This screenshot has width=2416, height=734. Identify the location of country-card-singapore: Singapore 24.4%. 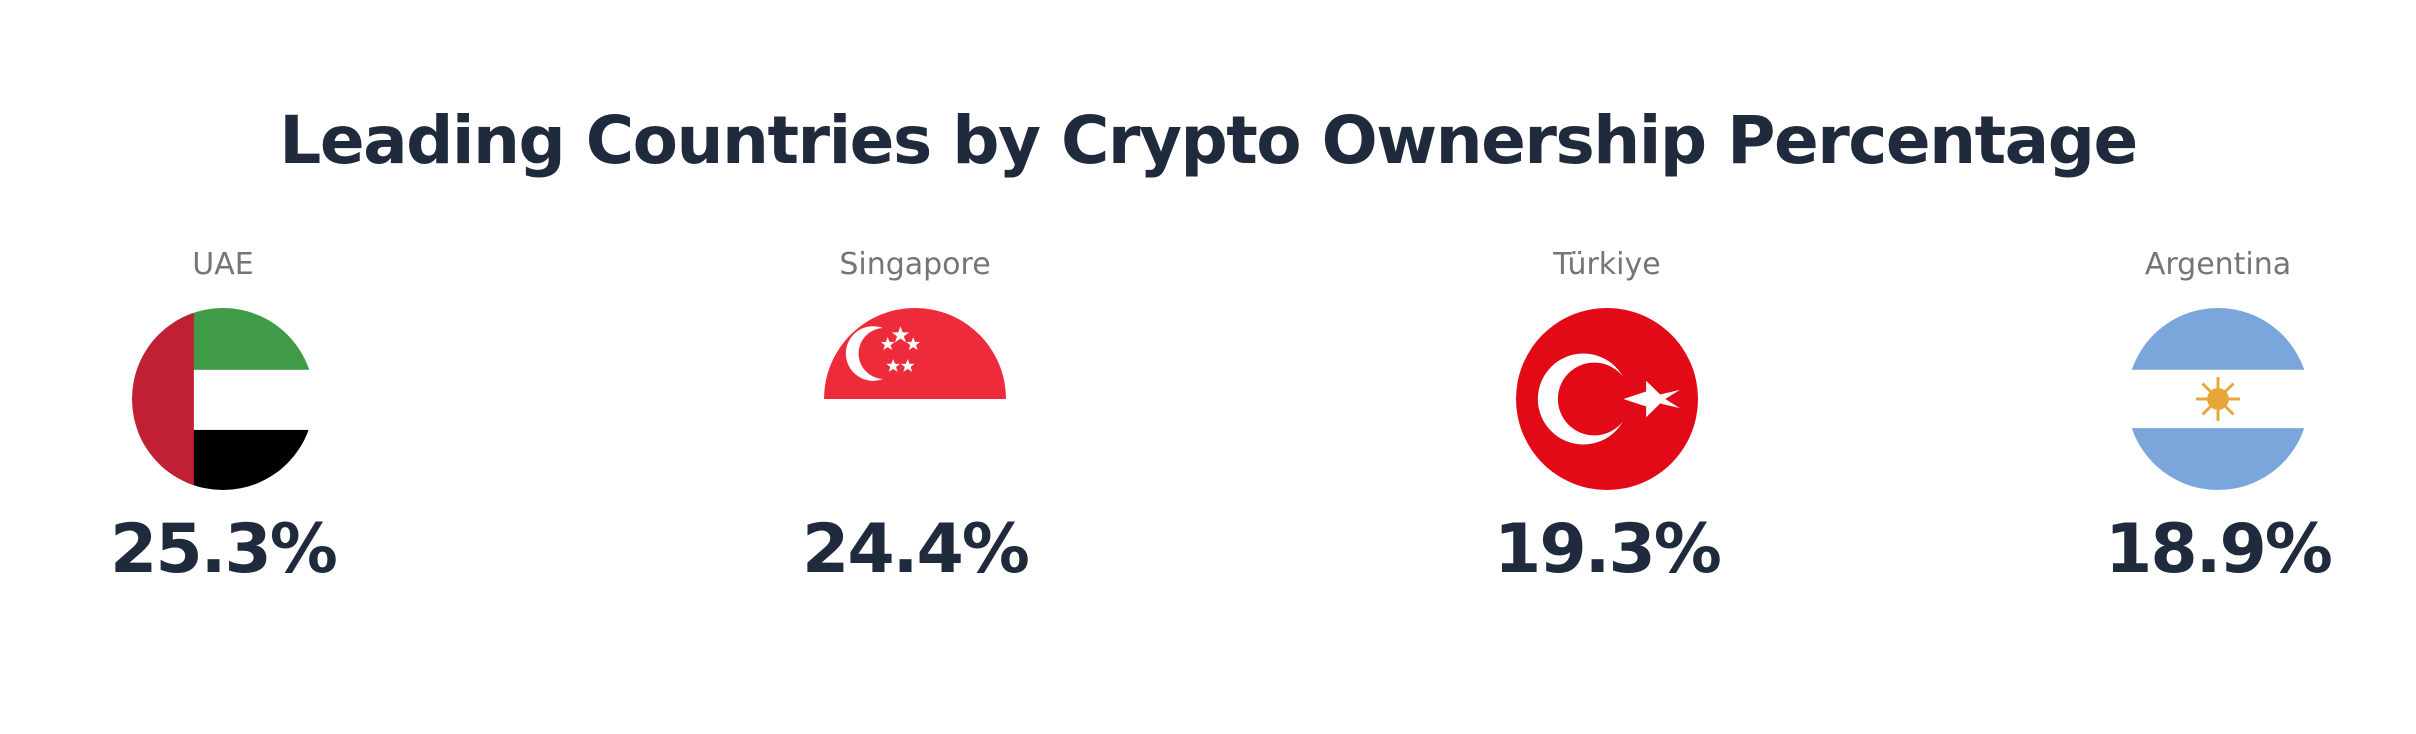
(915, 419).